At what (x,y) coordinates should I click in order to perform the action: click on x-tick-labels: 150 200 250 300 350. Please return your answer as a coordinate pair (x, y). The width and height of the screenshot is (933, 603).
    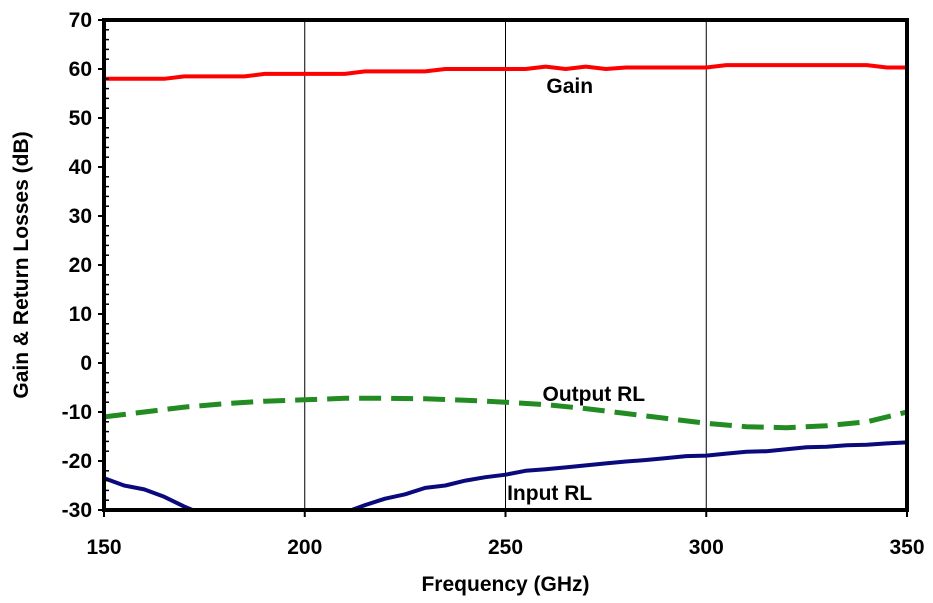
    Looking at the image, I should click on (505, 547).